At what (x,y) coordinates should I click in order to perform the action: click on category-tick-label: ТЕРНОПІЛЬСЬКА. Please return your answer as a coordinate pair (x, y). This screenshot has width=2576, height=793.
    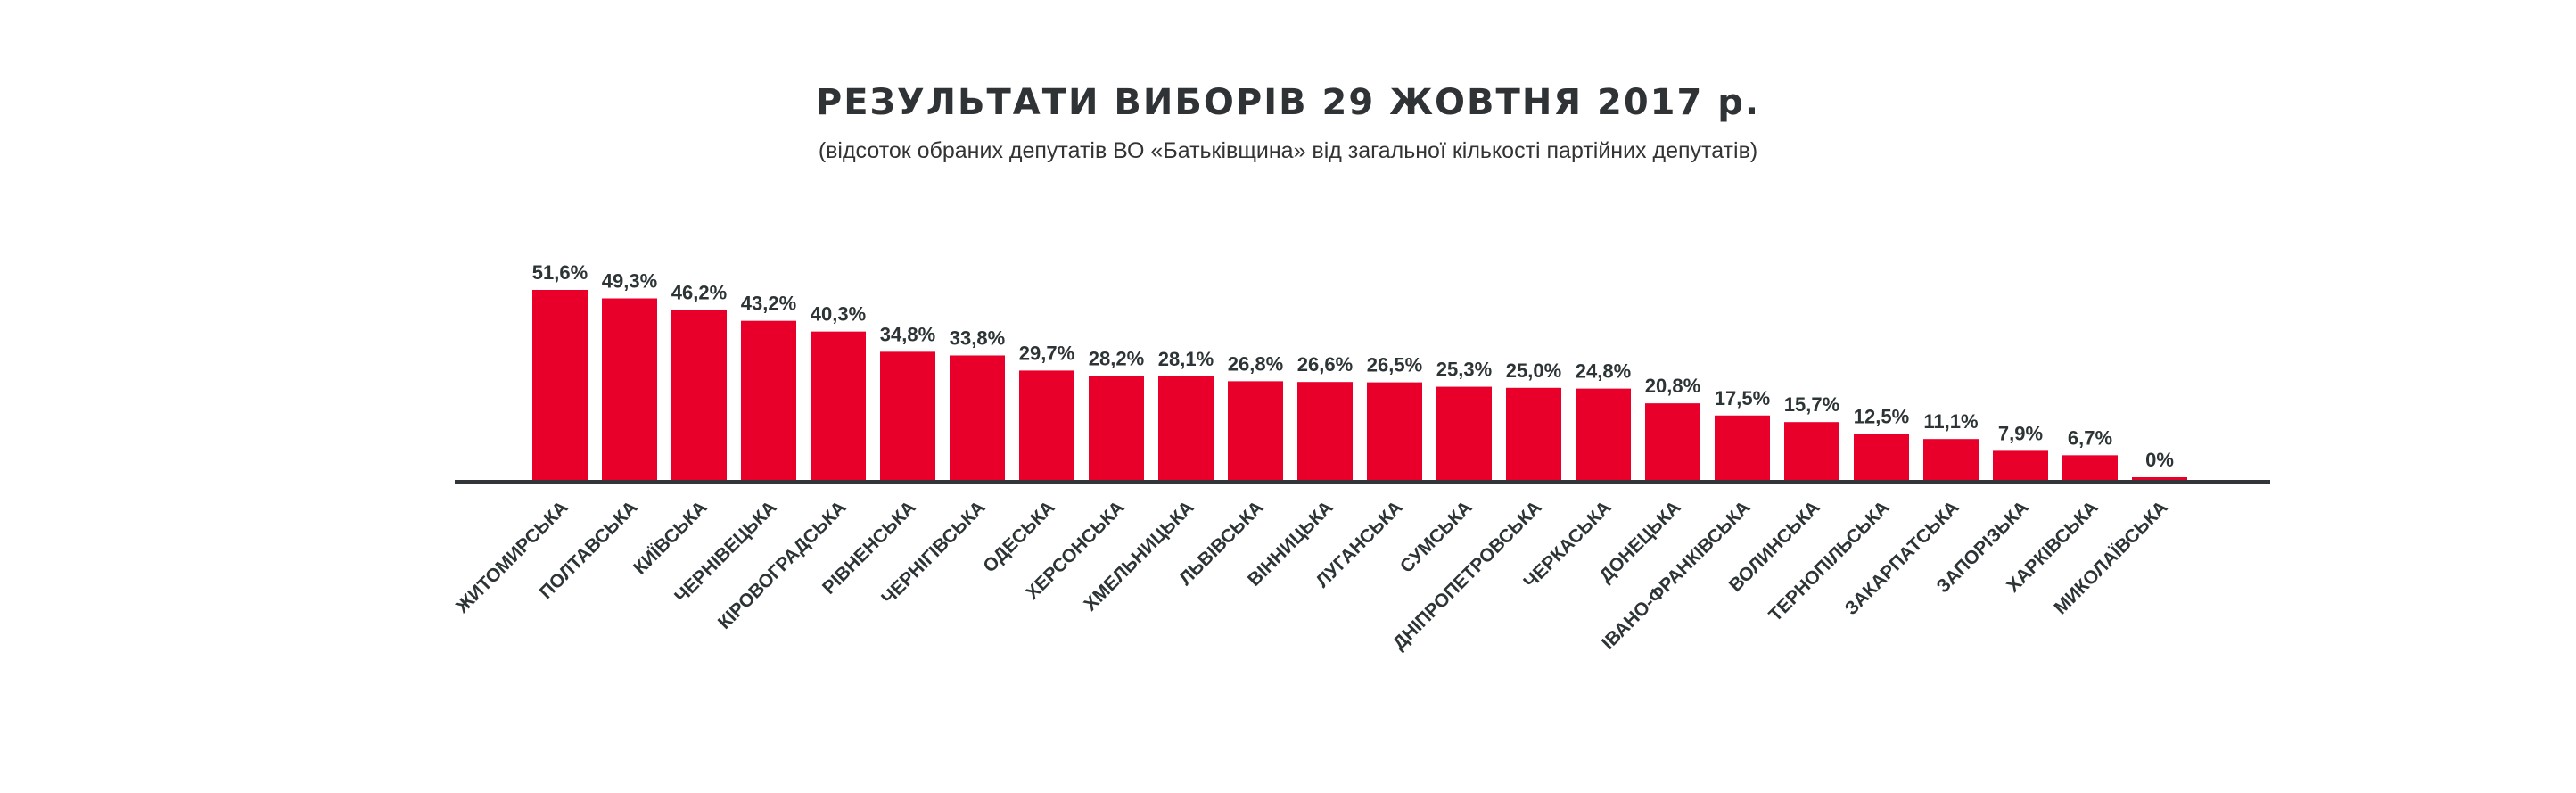
    Looking at the image, I should click on (1829, 561).